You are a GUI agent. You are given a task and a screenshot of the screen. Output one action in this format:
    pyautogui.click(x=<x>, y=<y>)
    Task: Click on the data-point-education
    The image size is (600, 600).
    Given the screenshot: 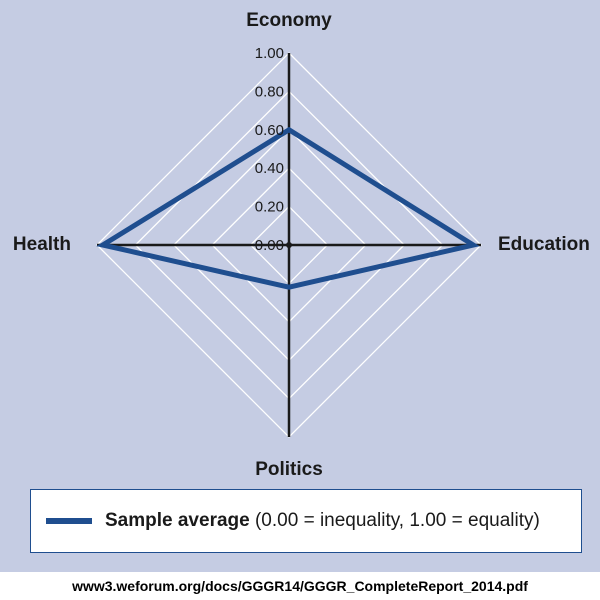 What is the action you would take?
    pyautogui.click(x=473, y=245)
    